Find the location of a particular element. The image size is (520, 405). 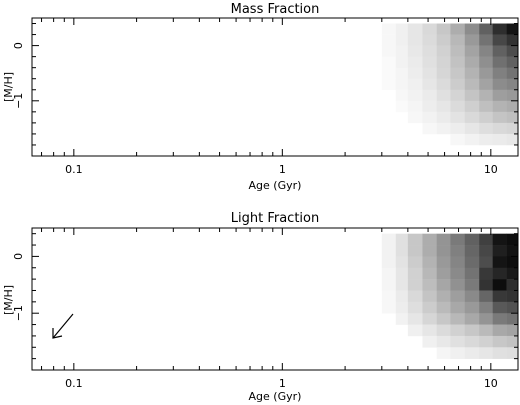

light-fraction-heatmap is located at coordinates (450, 296).